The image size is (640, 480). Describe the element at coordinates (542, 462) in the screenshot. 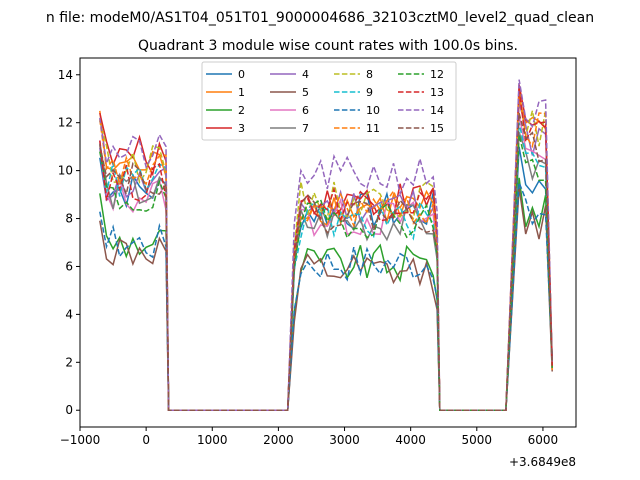

I see `x-offset-label: +3.6849e8` at that location.